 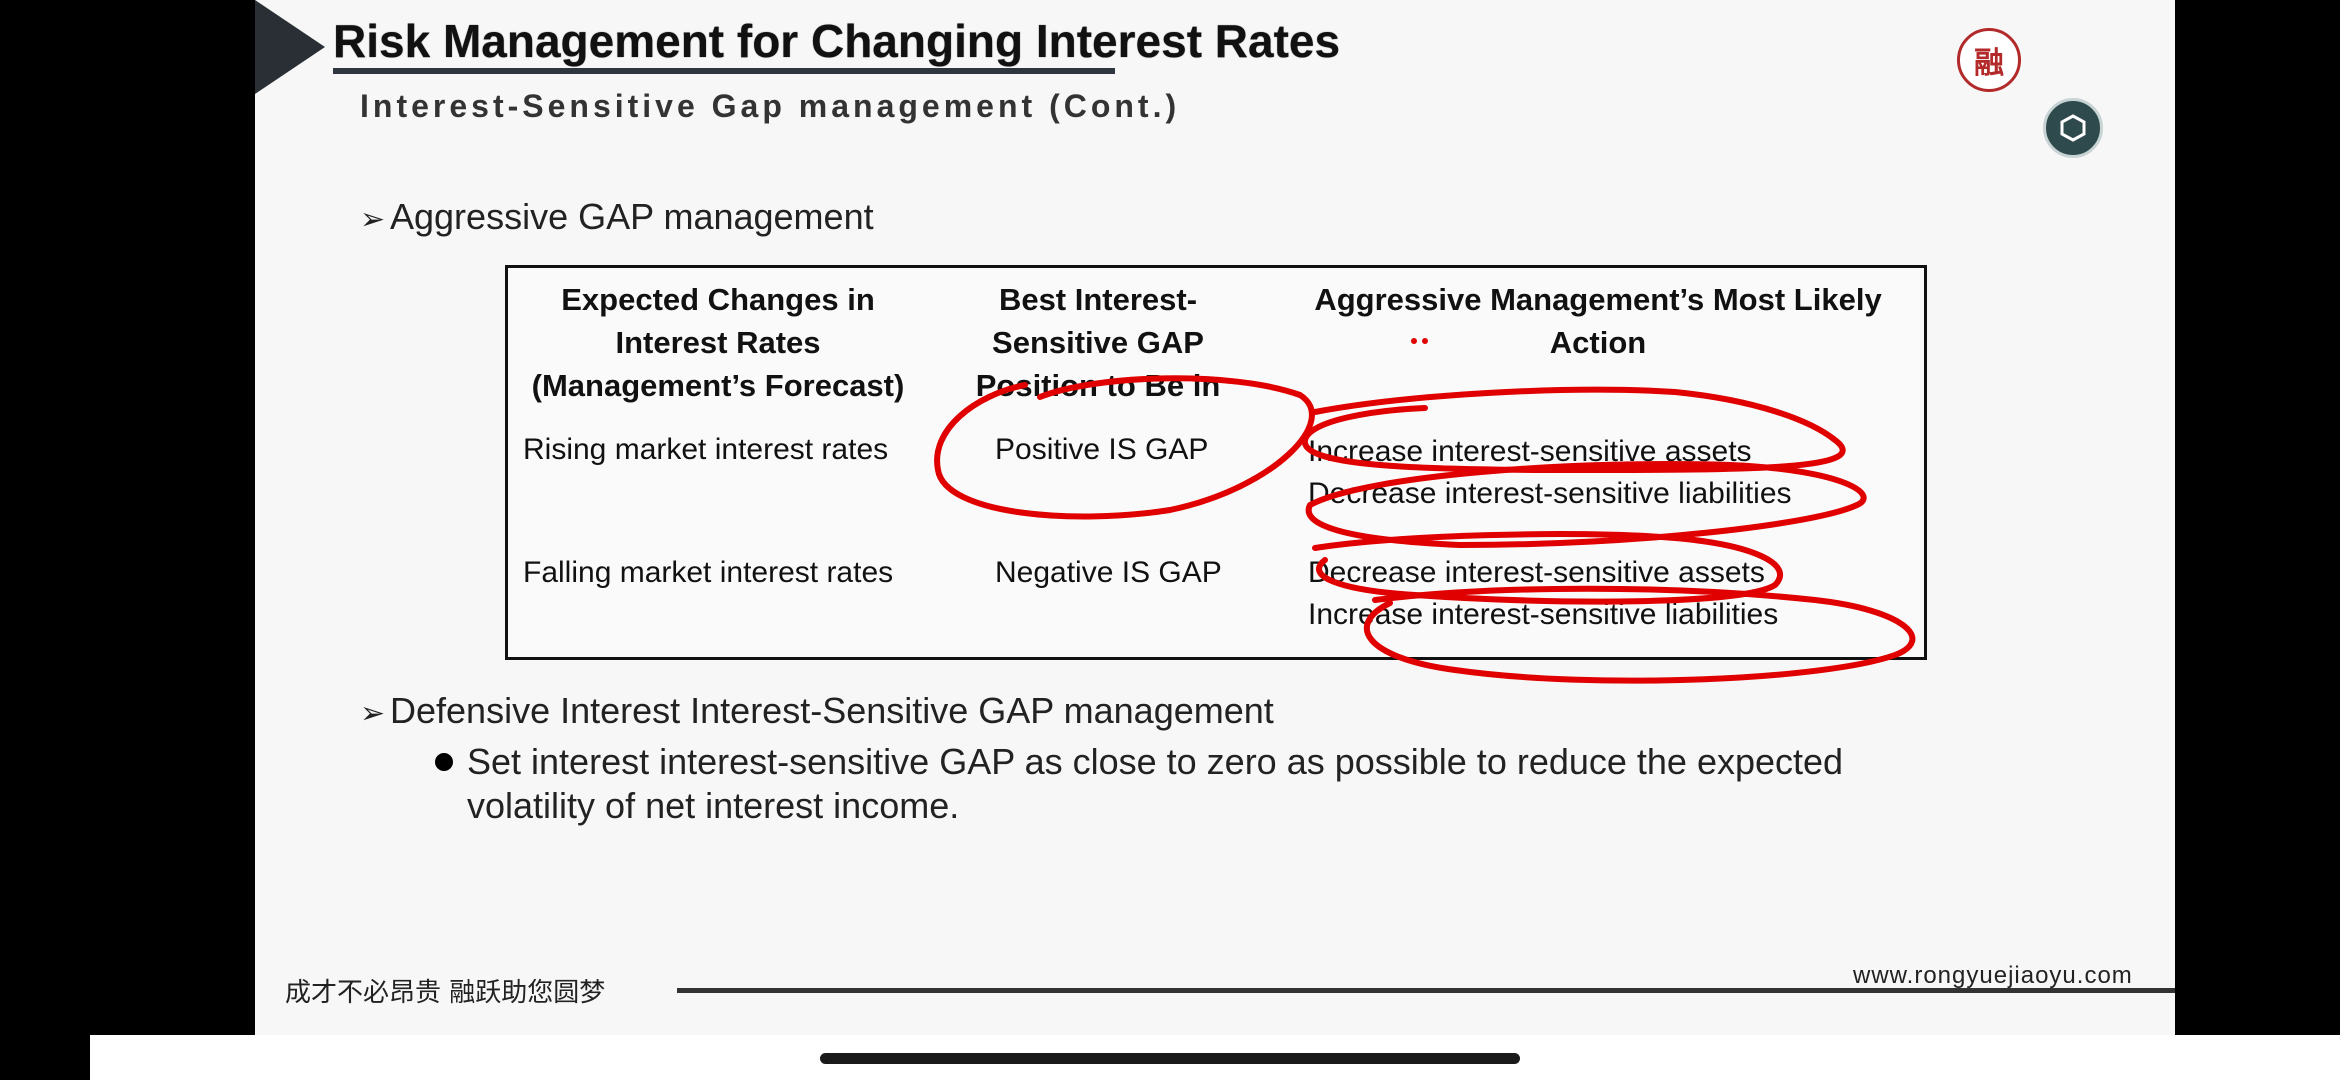 What do you see at coordinates (1550, 493) in the screenshot?
I see `row1-action-2: Decrease interest-sensitive liabilities` at bounding box center [1550, 493].